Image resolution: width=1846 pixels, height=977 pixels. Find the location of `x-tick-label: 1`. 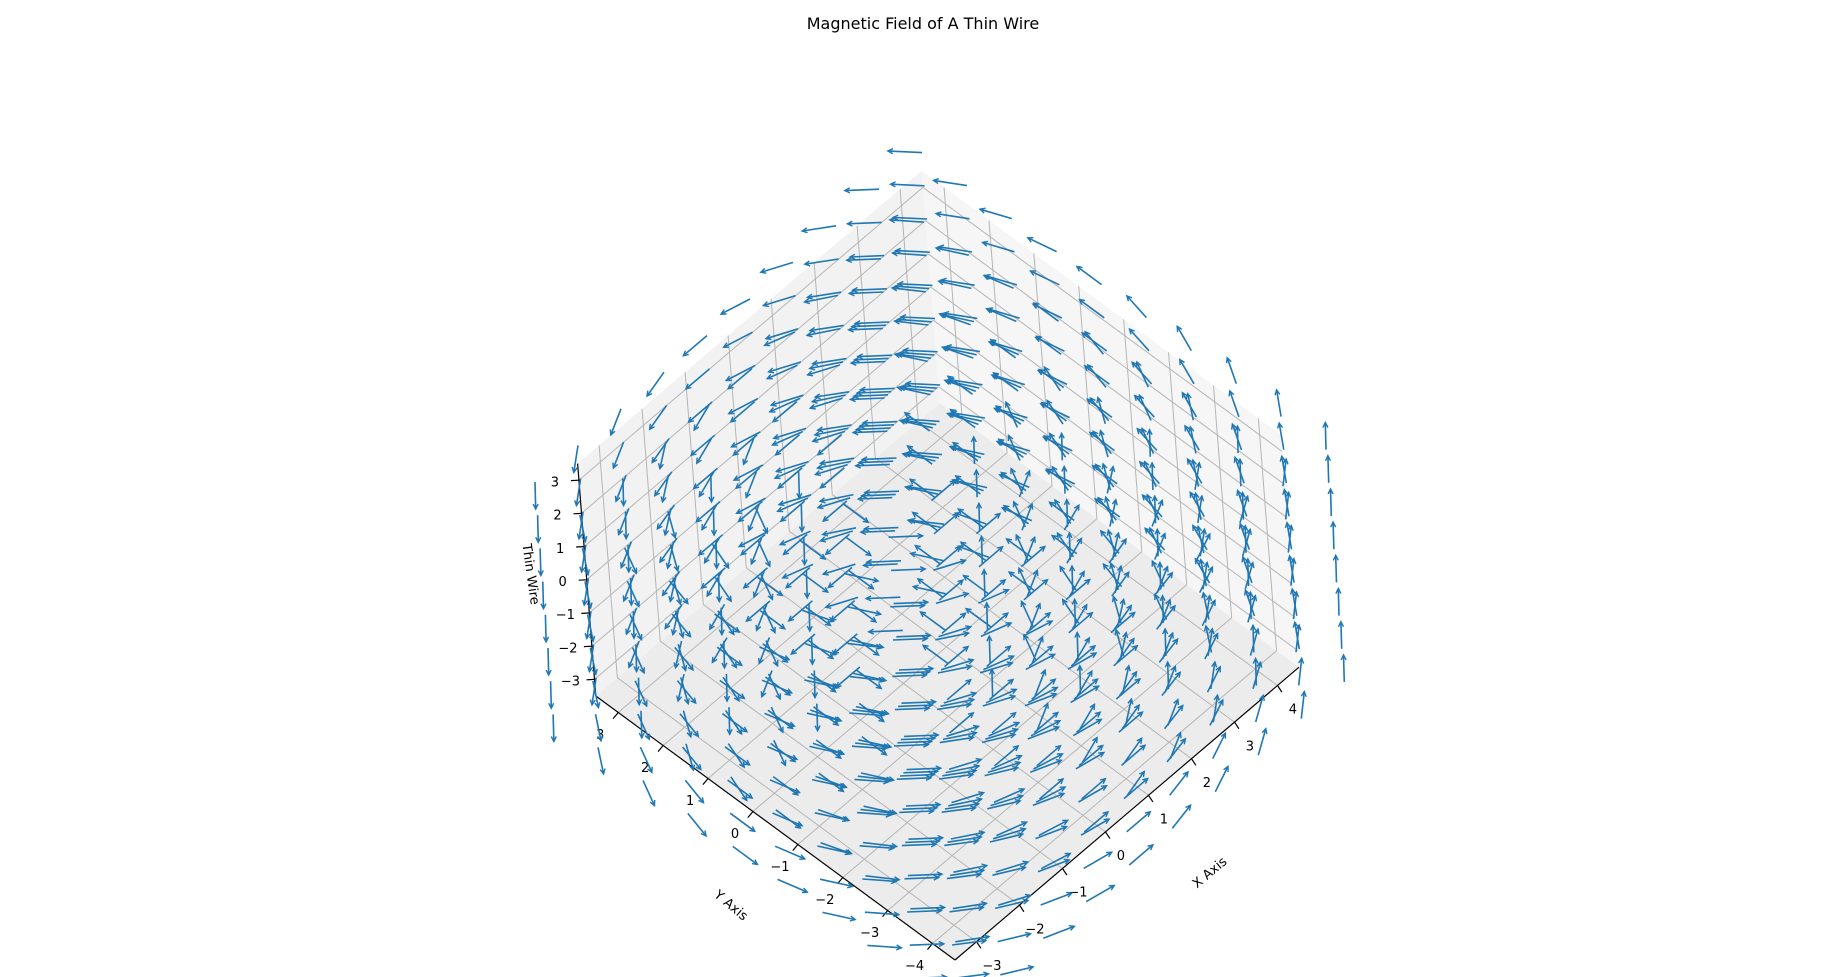

x-tick-label: 1 is located at coordinates (1164, 820).